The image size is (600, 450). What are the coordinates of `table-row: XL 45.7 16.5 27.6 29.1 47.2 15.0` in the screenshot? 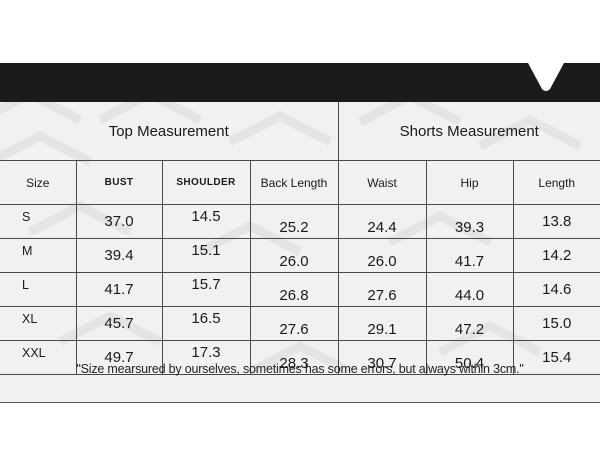 It's located at (300, 323).